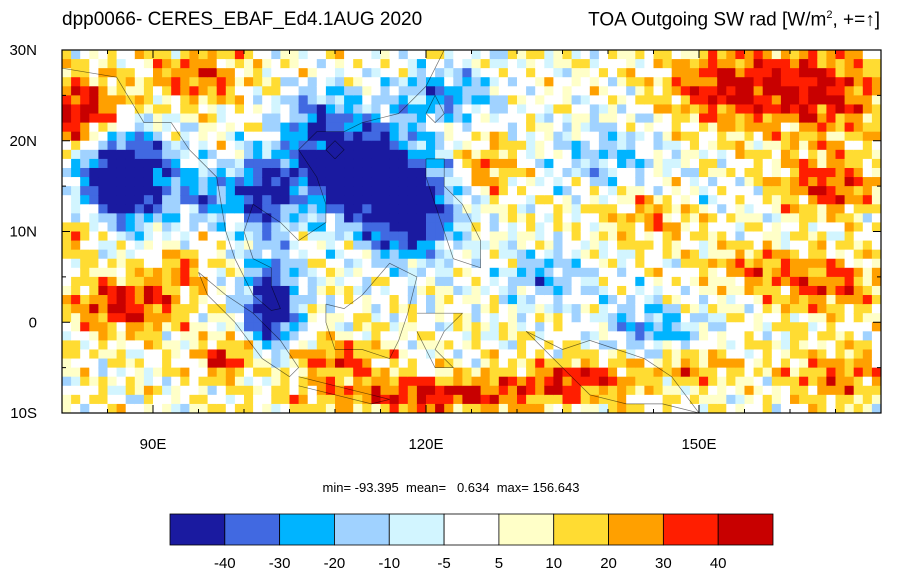  I want to click on lat-tick-label: 0, so click(33, 322).